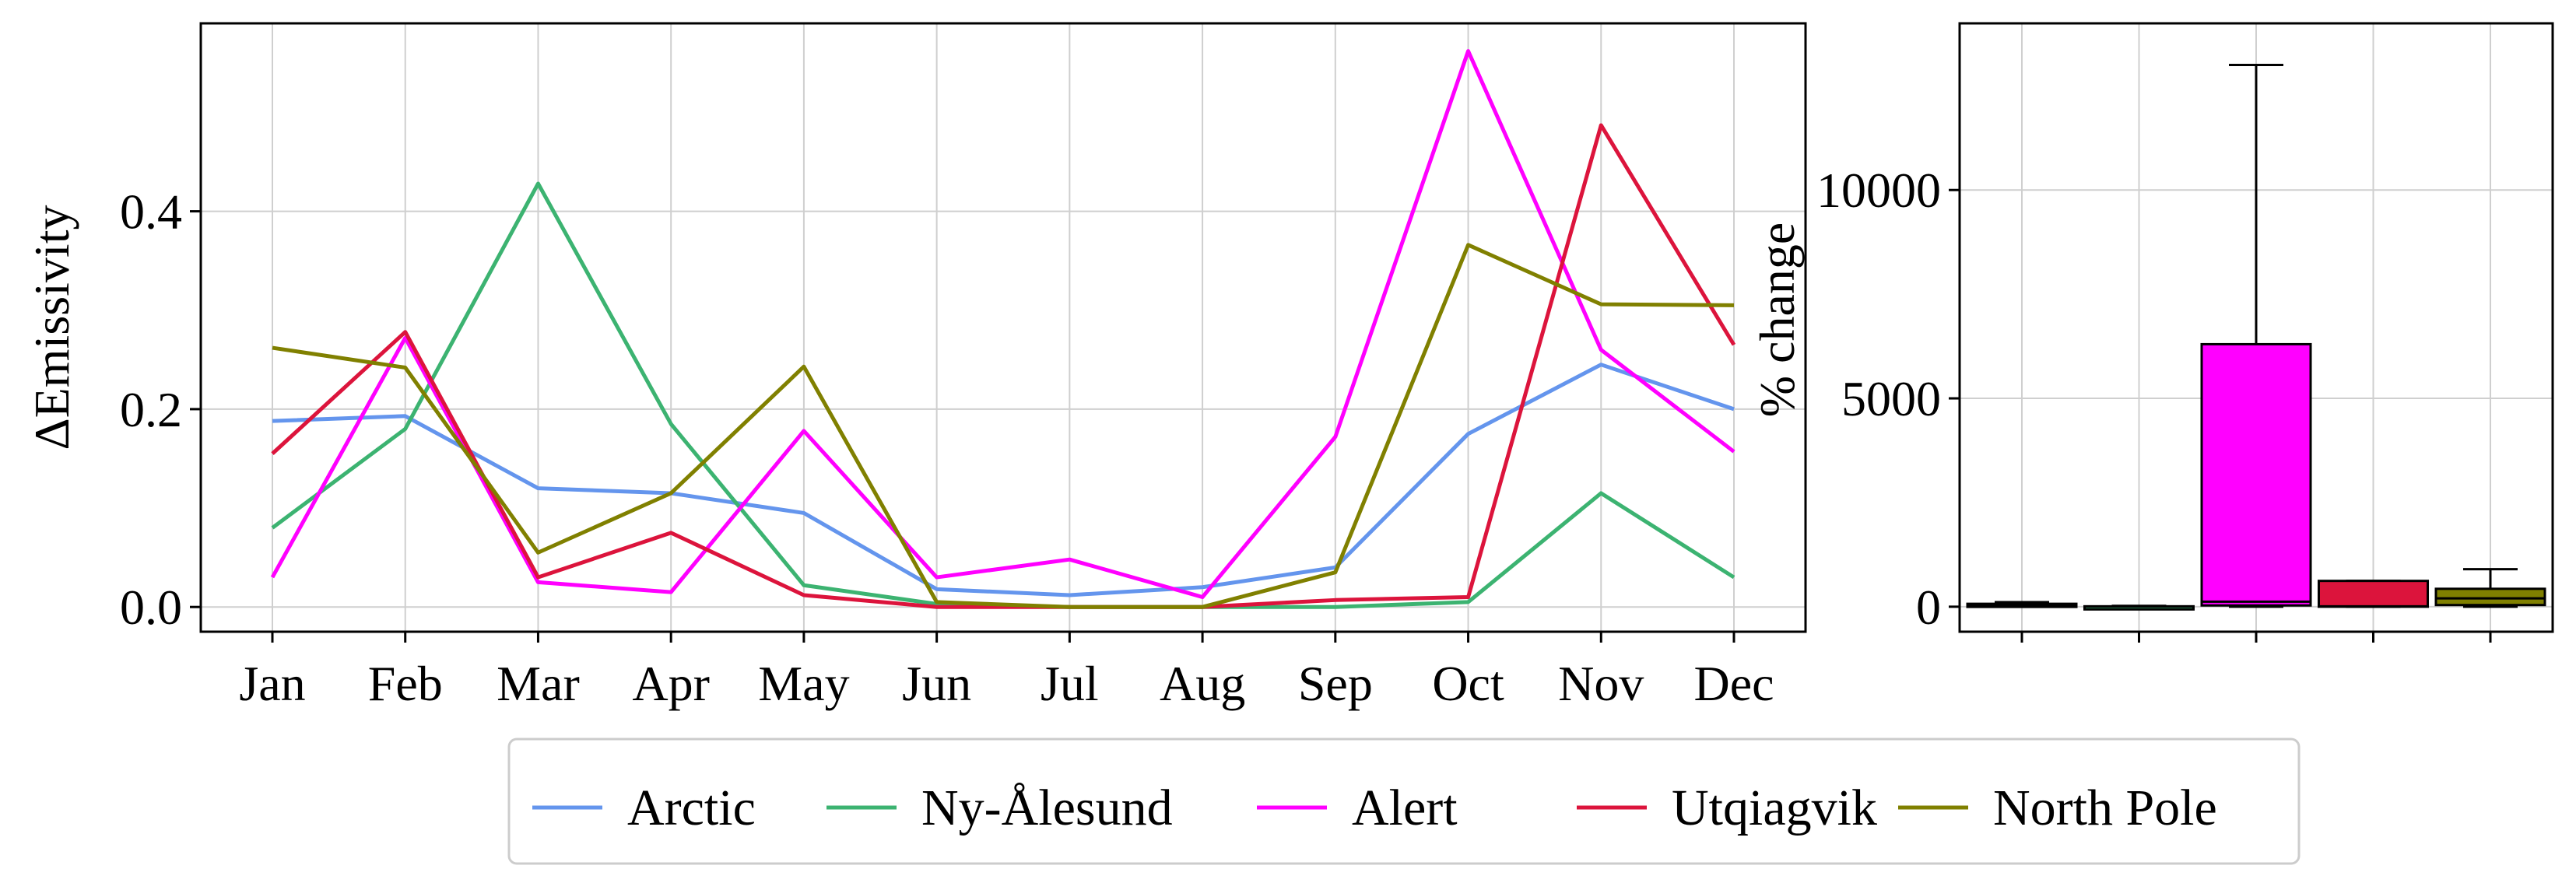 Image resolution: width=2576 pixels, height=890 pixels. I want to click on legend-label-ny-lesund: Ny-Ålesund, so click(1047, 808).